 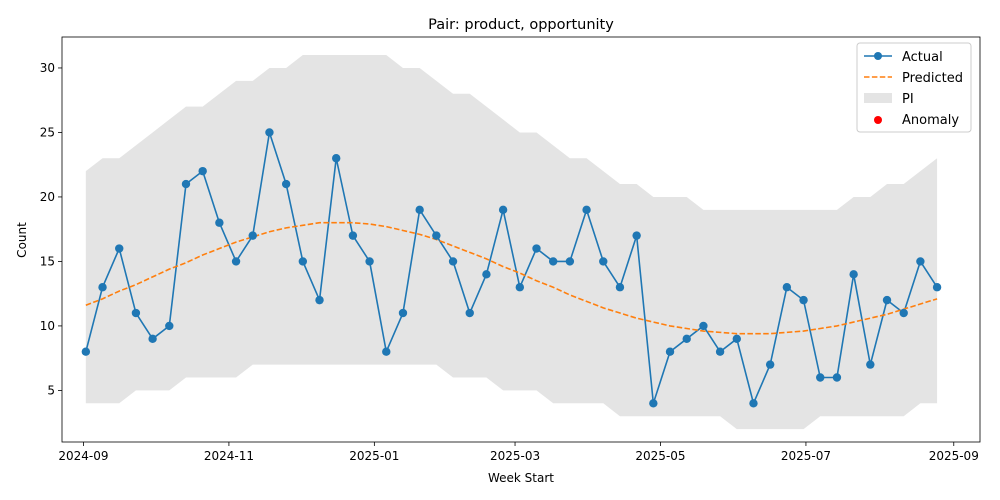 I want to click on y-axis-title: Count, so click(x=22, y=240).